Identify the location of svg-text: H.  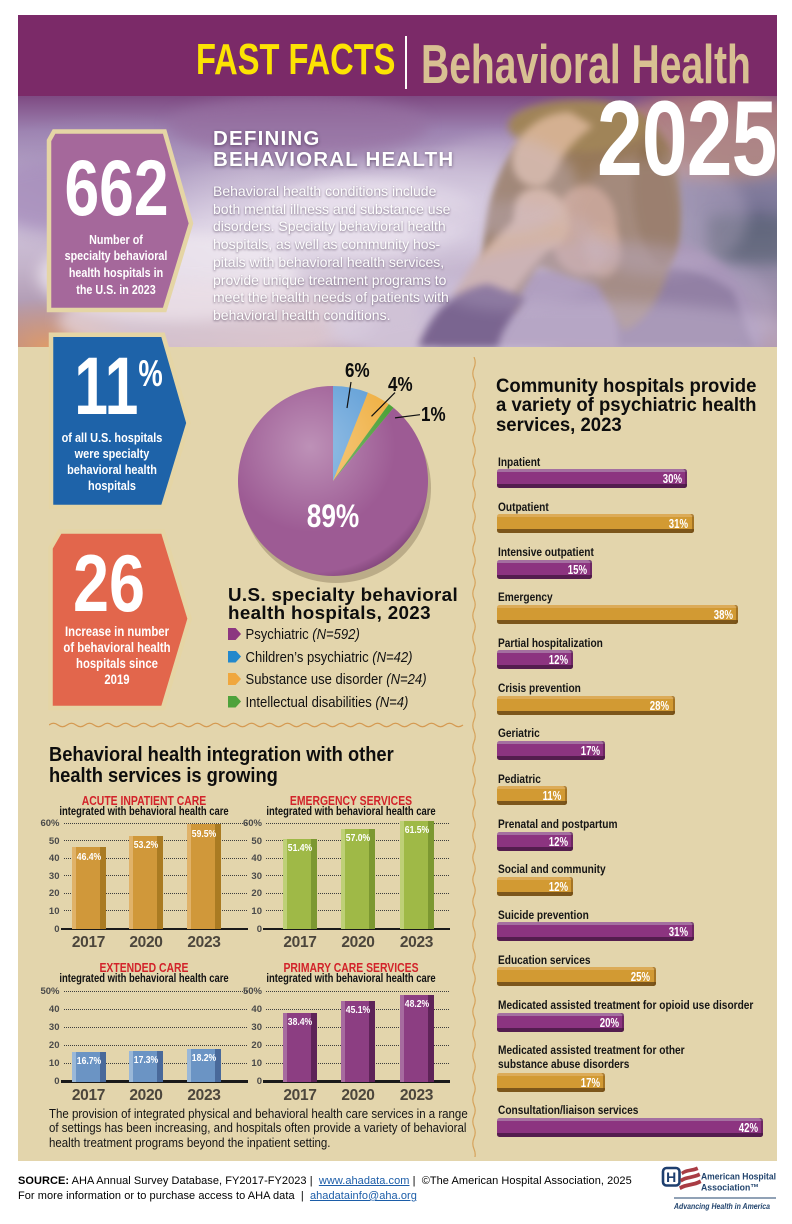
(671, 1177).